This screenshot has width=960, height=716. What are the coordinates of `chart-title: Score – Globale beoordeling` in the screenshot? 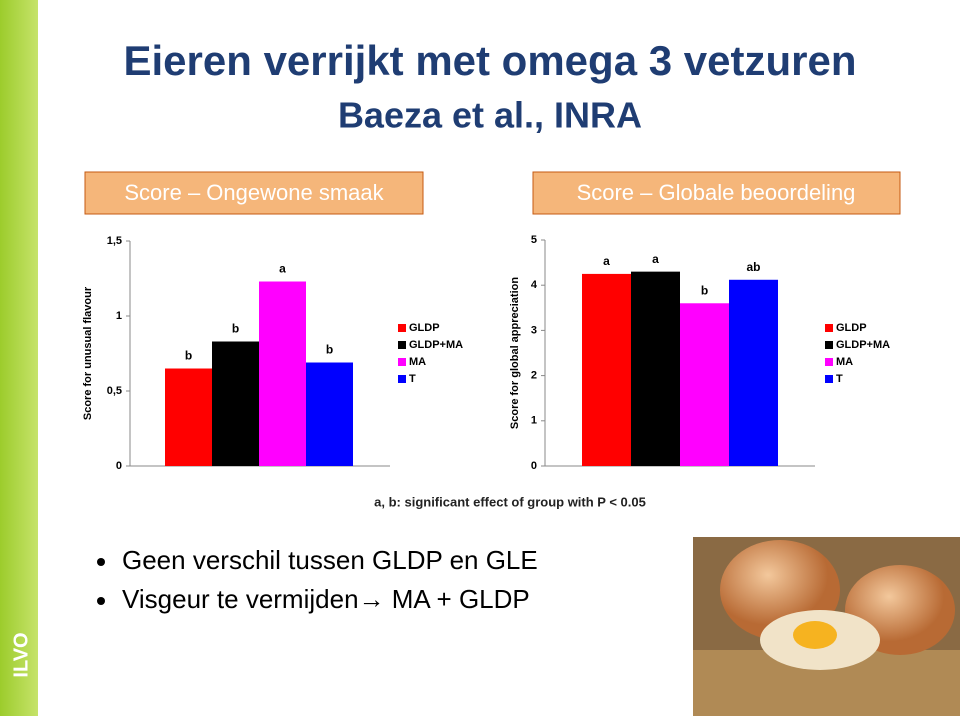 It's located at (716, 192).